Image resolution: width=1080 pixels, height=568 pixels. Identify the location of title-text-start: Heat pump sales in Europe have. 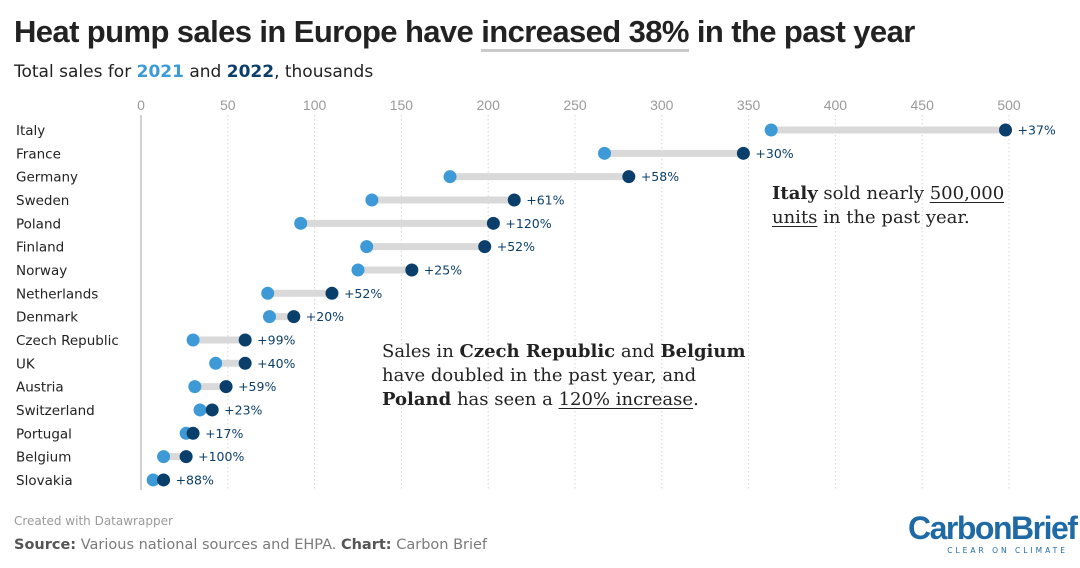
(248, 31).